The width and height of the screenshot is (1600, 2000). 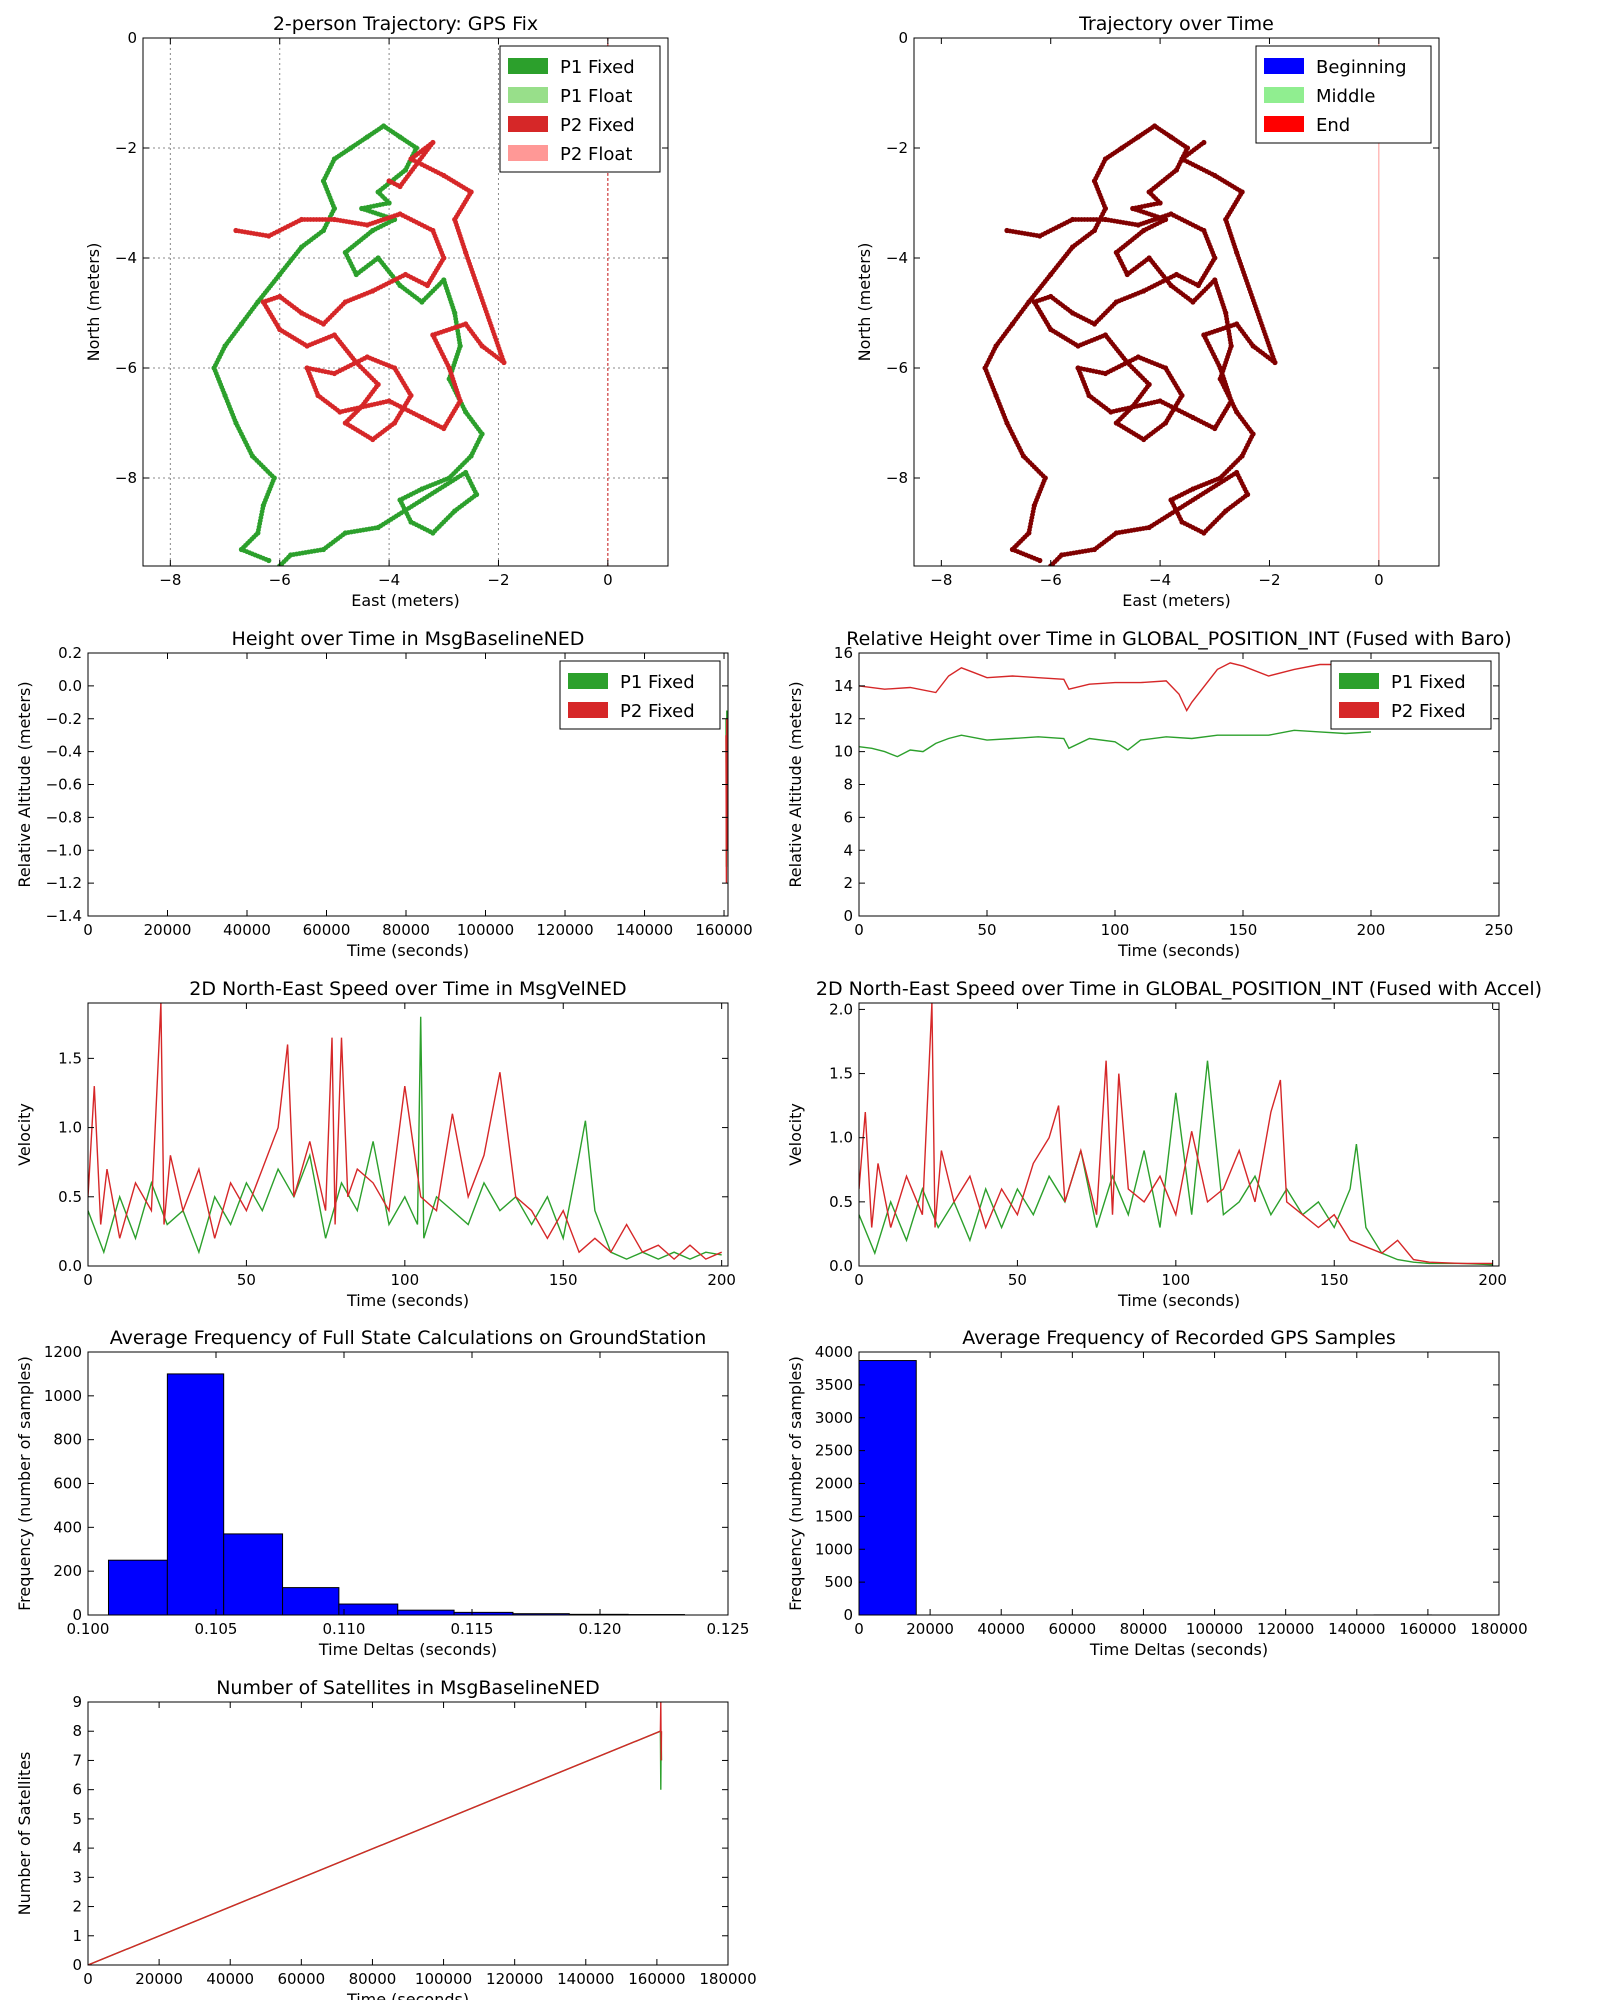 What do you see at coordinates (1176, 1163) in the screenshot?
I see `series-line` at bounding box center [1176, 1163].